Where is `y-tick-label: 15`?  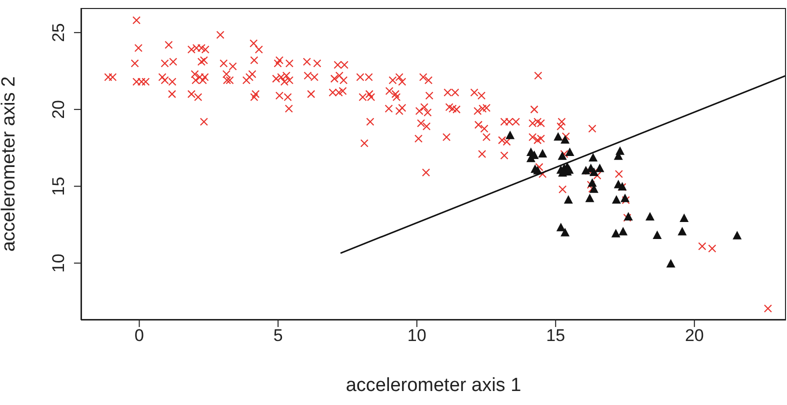
y-tick-label: 15 is located at coordinates (58, 186).